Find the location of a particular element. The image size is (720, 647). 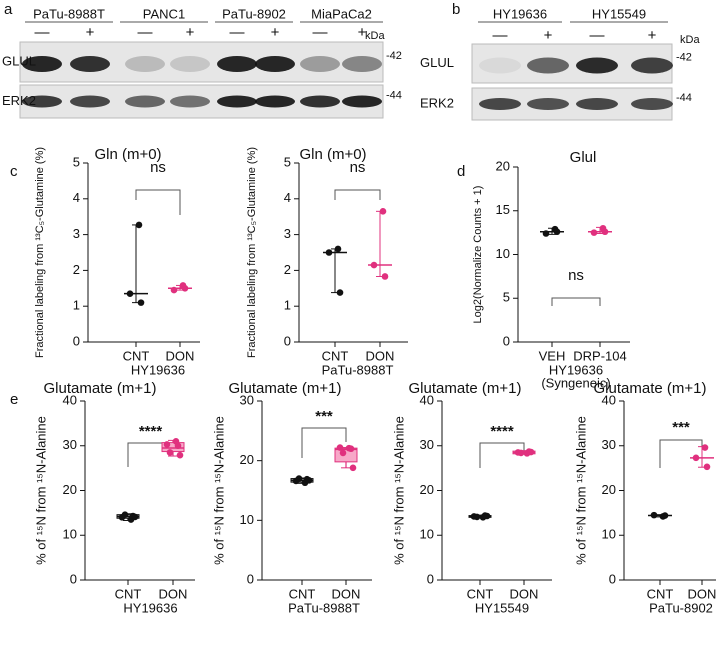

kda-marker: -44 is located at coordinates (684, 98).